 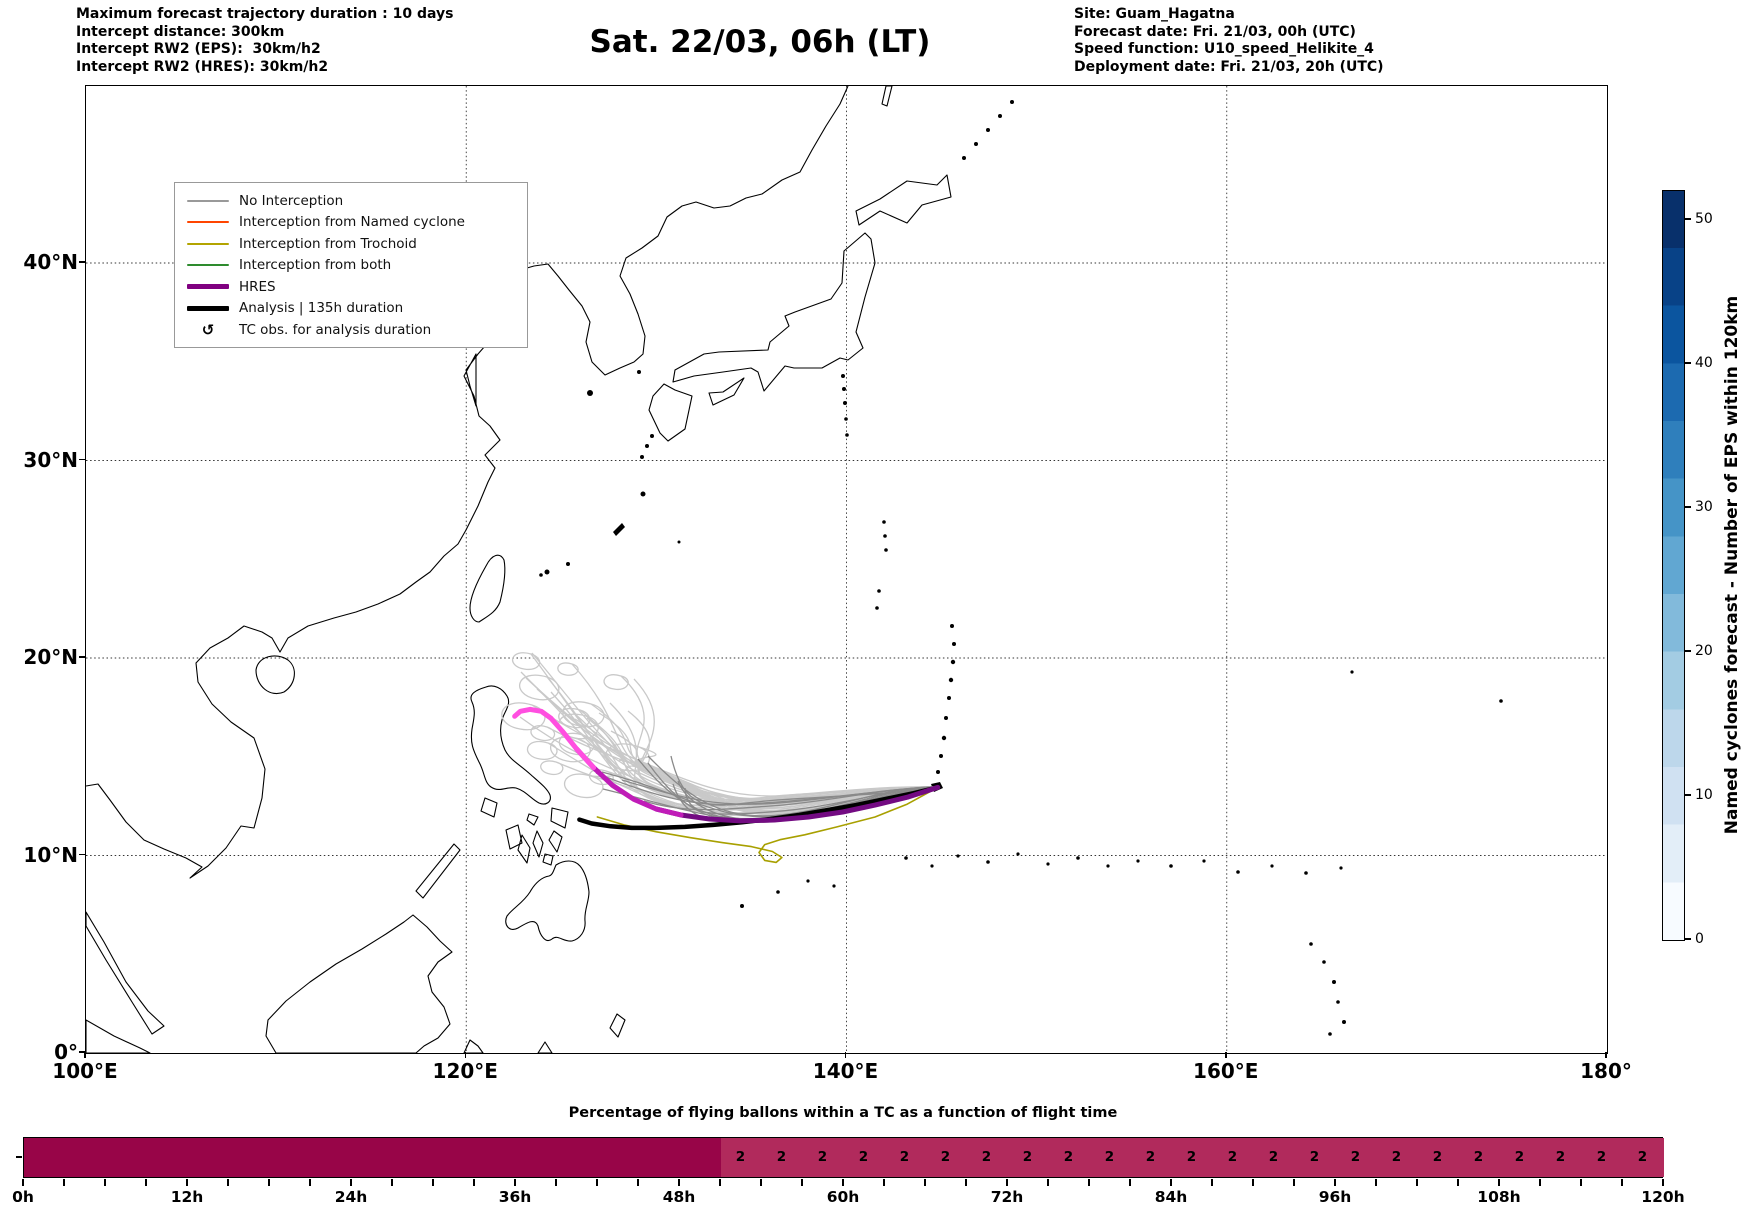 I want to click on eps-trajectories, so click(x=720, y=738).